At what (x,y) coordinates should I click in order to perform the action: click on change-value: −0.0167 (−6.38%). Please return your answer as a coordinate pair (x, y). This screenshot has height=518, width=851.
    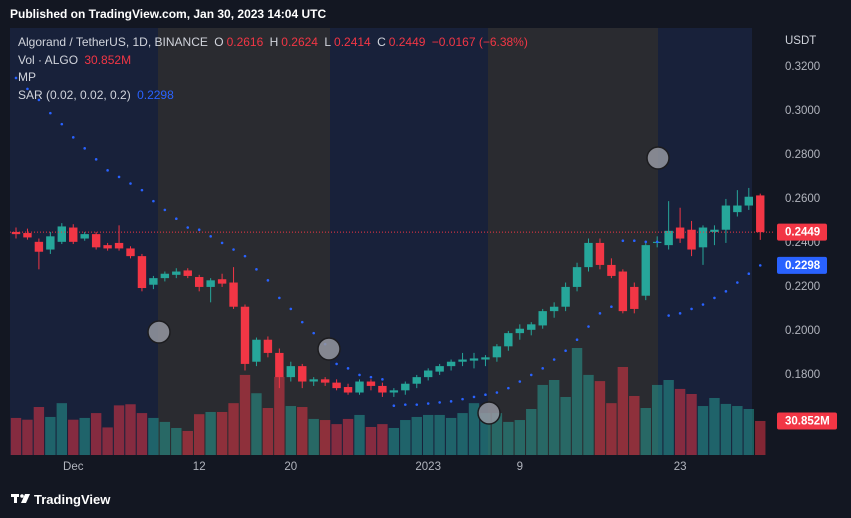
    Looking at the image, I should click on (479, 42).